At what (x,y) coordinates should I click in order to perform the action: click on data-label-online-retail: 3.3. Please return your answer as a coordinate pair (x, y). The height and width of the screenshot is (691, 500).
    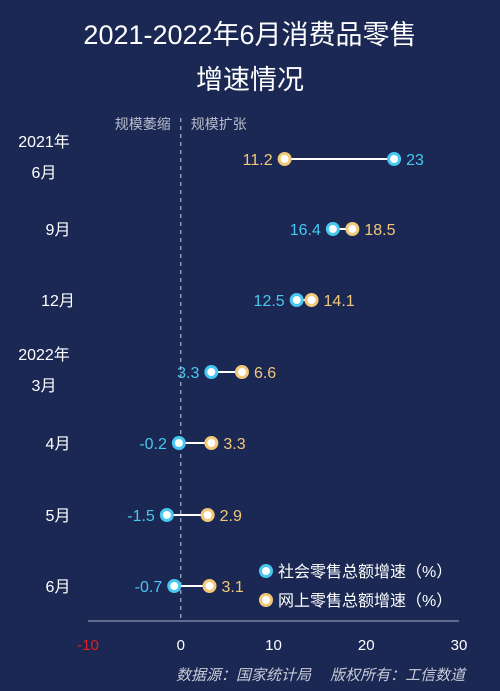
    Looking at the image, I should click on (234, 444).